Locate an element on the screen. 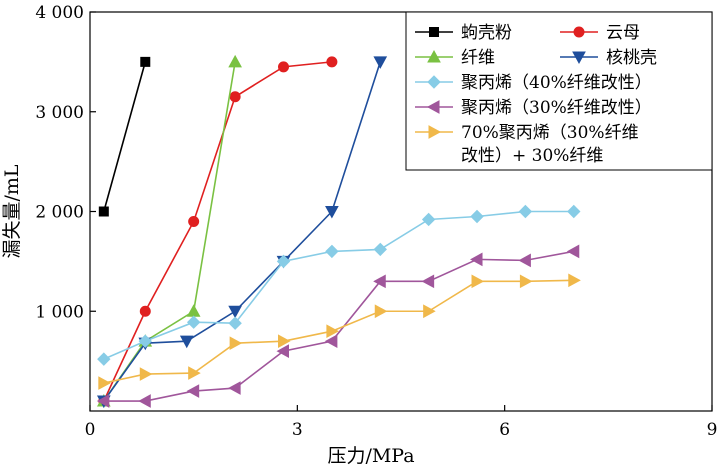 Image resolution: width=719 pixels, height=472 pixels. x-tick-label: 6 is located at coordinates (504, 430).